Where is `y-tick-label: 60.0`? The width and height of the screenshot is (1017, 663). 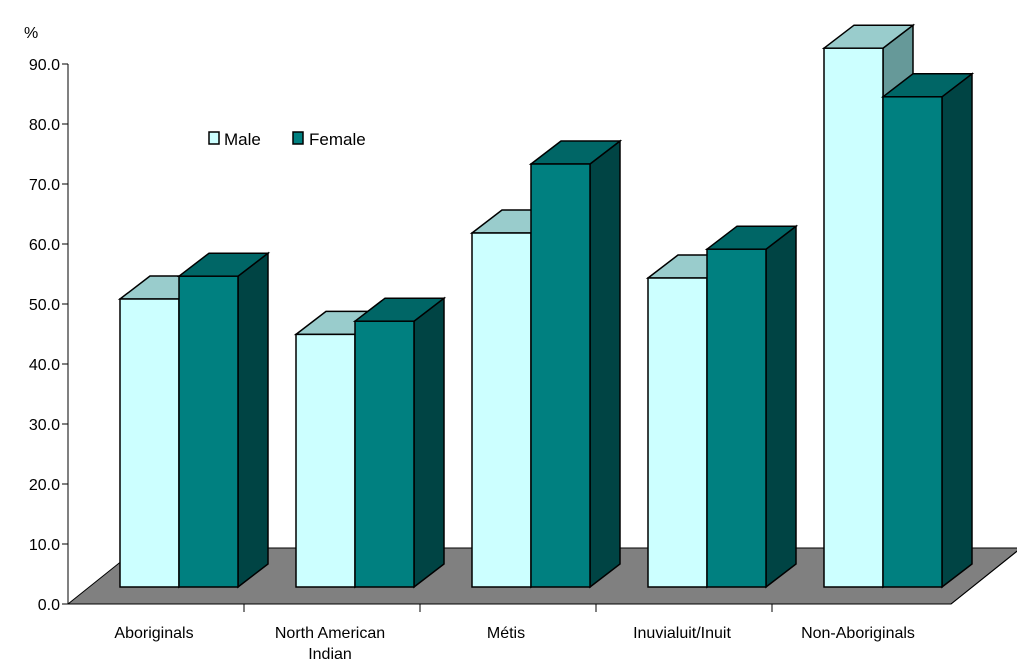 y-tick-label: 60.0 is located at coordinates (44, 245).